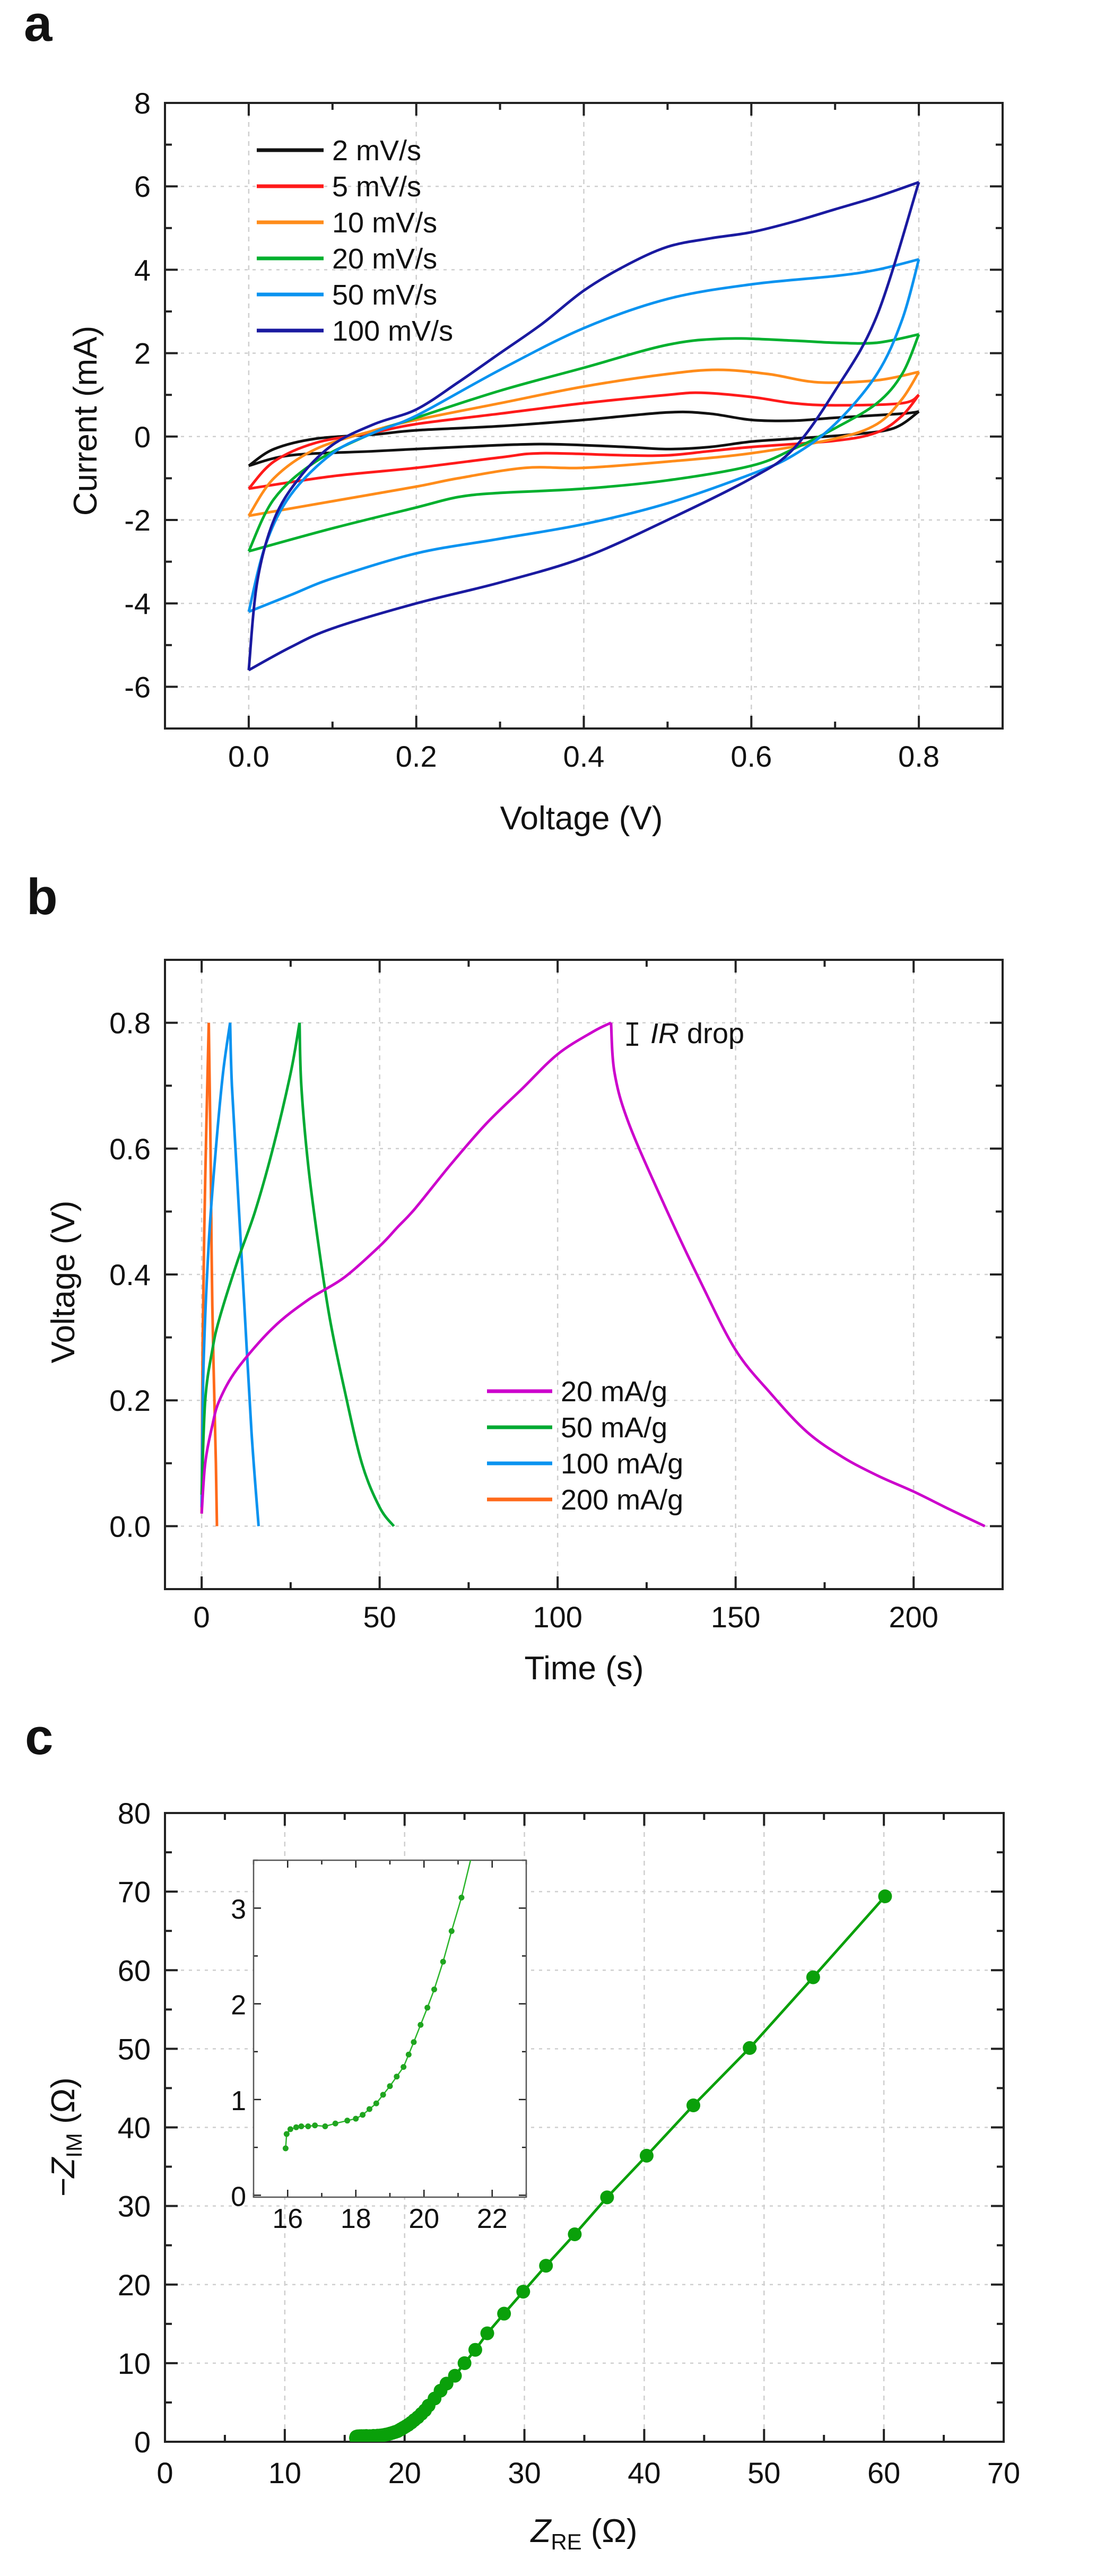  I want to click on y-axis-title-symbol: −Z, so click(63, 2177).